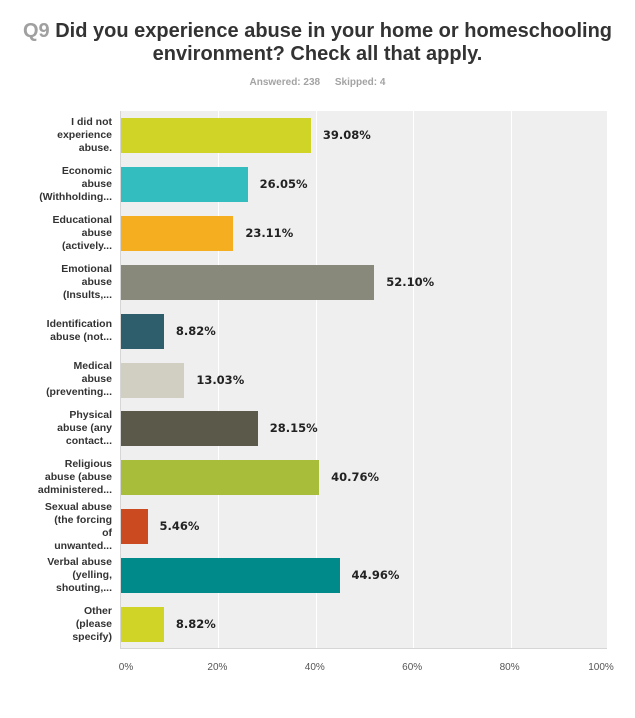  What do you see at coordinates (364, 233) in the screenshot?
I see `bar-row: 23.11%` at bounding box center [364, 233].